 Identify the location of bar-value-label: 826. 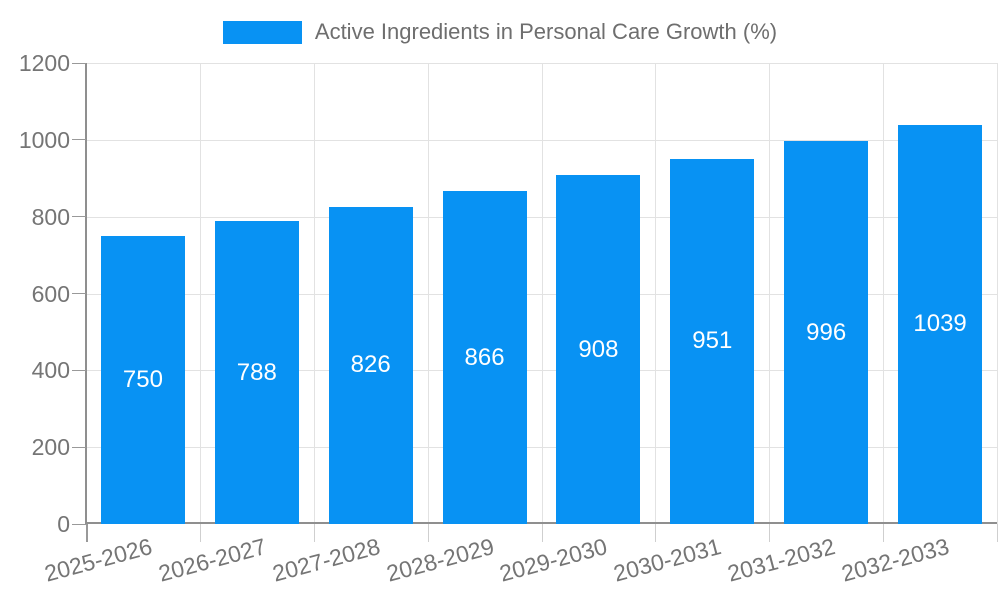
(370, 365).